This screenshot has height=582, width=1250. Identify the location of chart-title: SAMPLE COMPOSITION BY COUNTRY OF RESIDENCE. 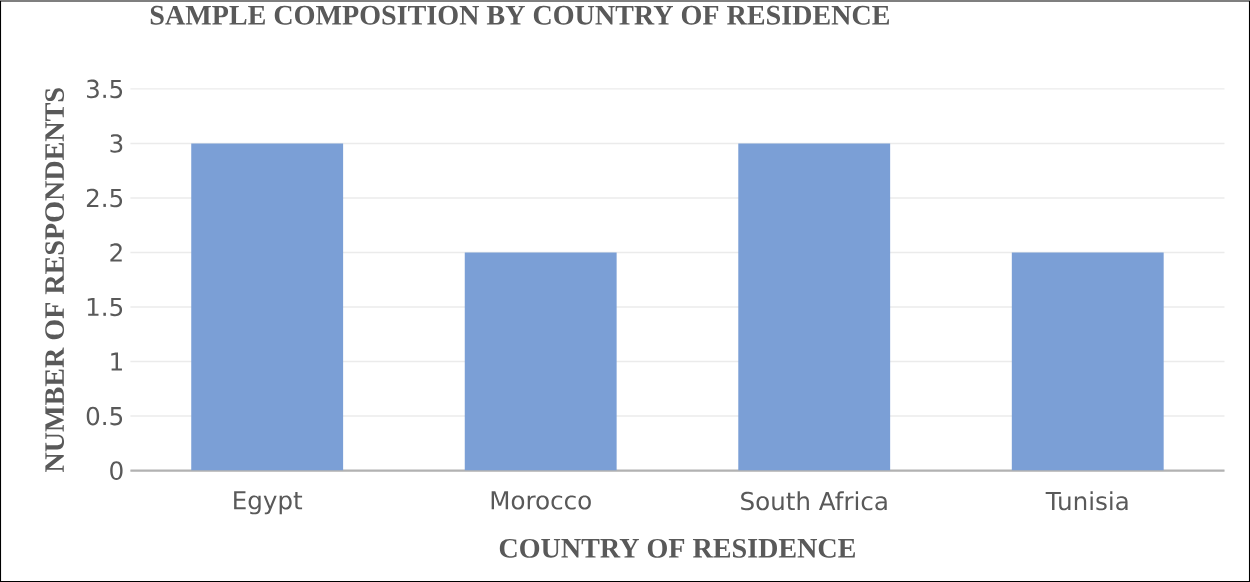
(520, 15).